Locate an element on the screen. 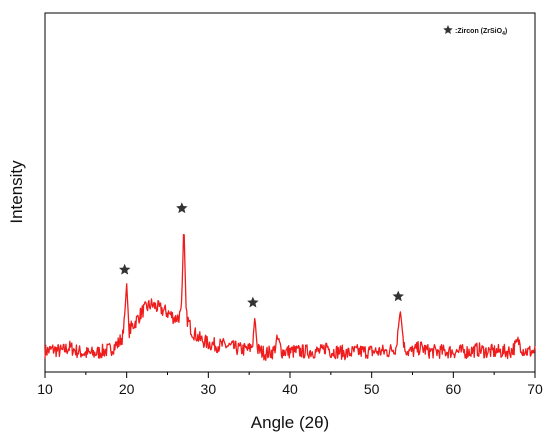  x-tick-label: 60 is located at coordinates (454, 389).